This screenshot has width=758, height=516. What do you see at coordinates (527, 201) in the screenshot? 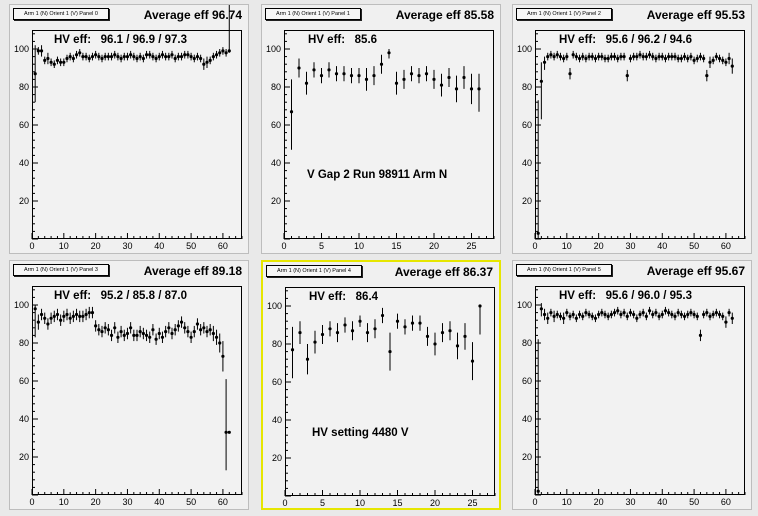
I see `y-tick-label: 20` at bounding box center [527, 201].